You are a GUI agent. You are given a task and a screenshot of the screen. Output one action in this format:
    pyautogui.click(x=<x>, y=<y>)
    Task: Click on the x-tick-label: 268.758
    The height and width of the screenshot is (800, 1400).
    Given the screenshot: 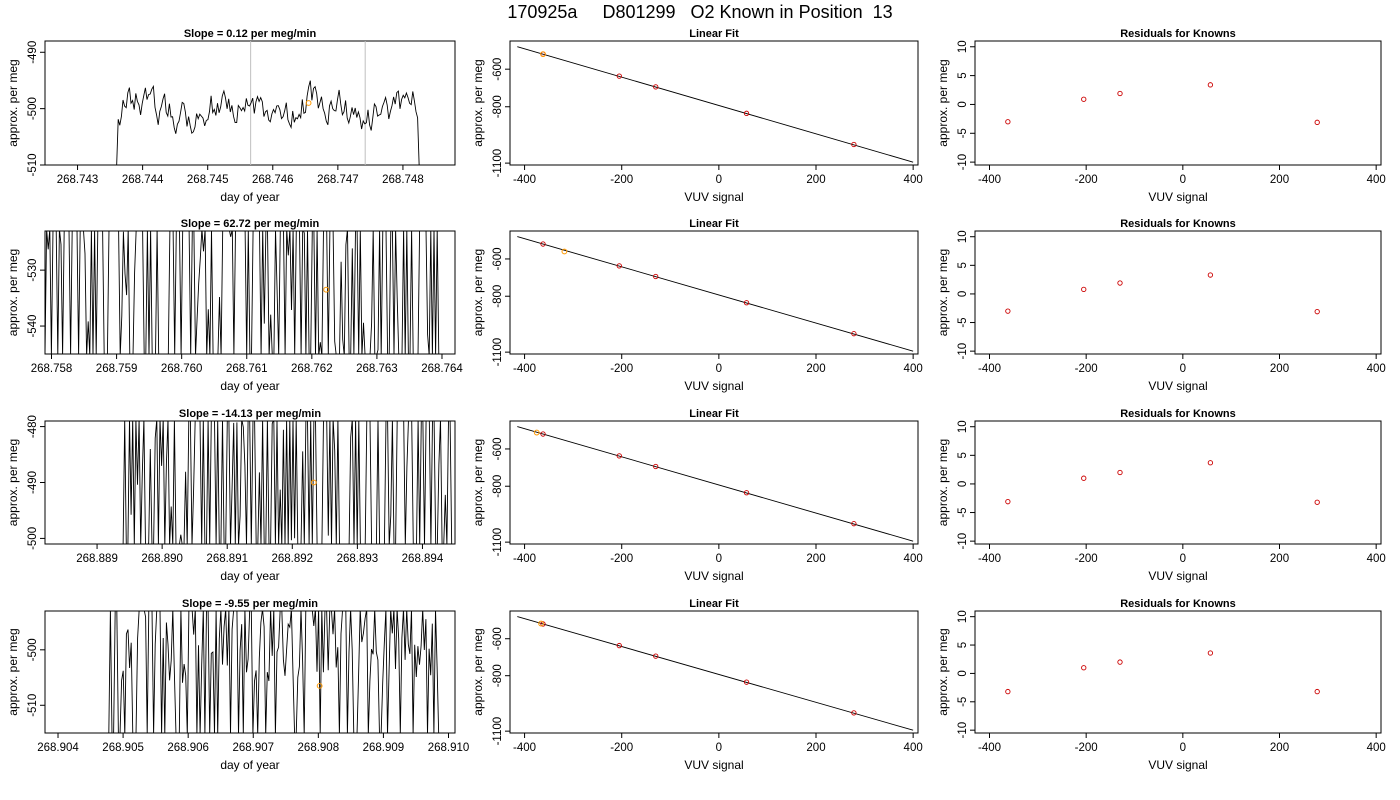 What is the action you would take?
    pyautogui.click(x=52, y=369)
    